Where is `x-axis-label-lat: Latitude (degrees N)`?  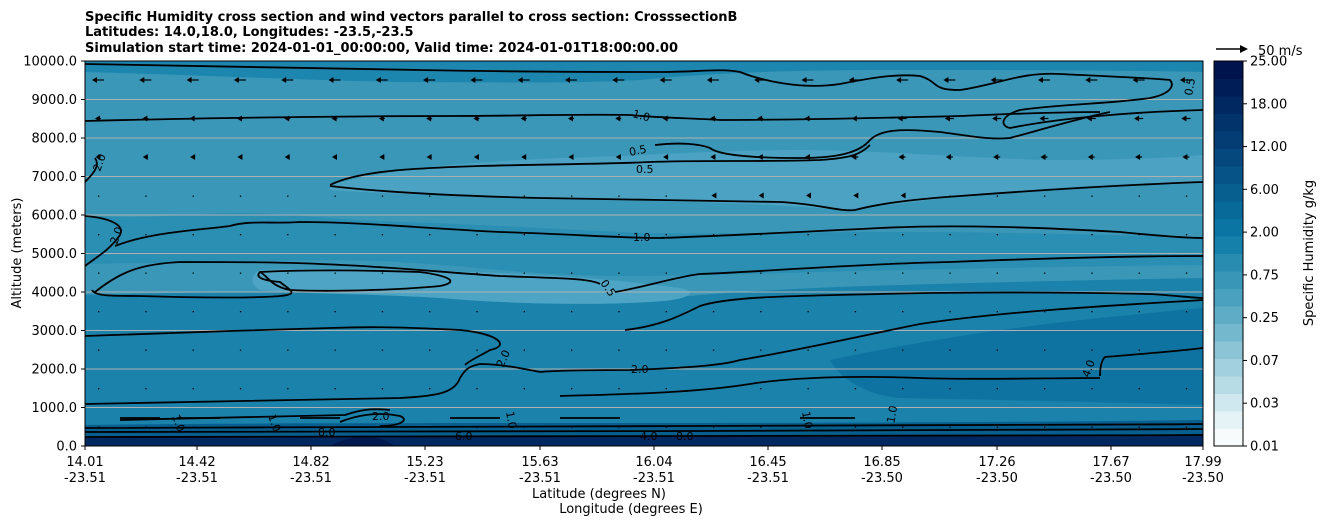
x-axis-label-lat: Latitude (degrees N) is located at coordinates (599, 494).